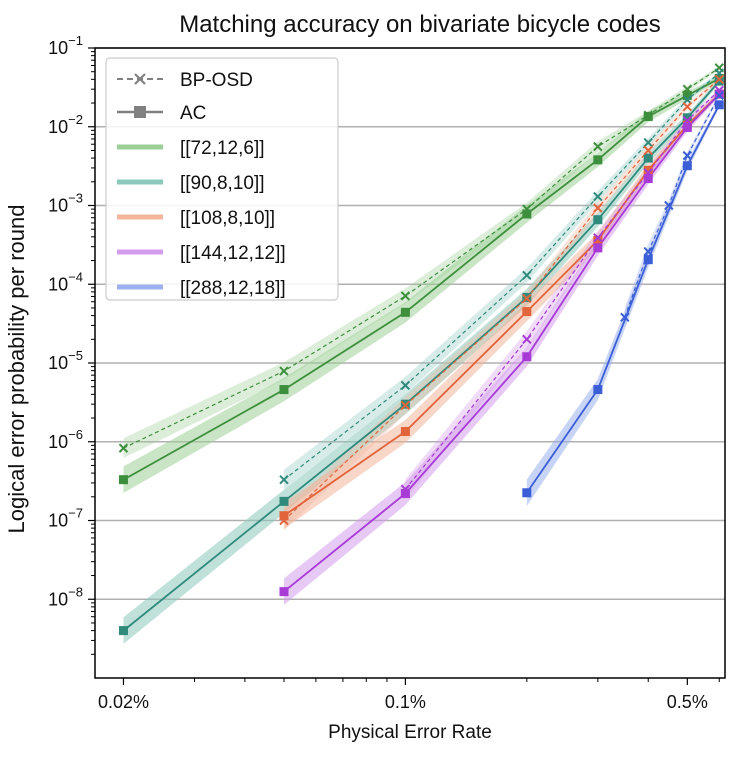 This screenshot has width=731, height=757. What do you see at coordinates (233, 253) in the screenshot?
I see `legend-label-144-12-12: [[144,12,12]]` at bounding box center [233, 253].